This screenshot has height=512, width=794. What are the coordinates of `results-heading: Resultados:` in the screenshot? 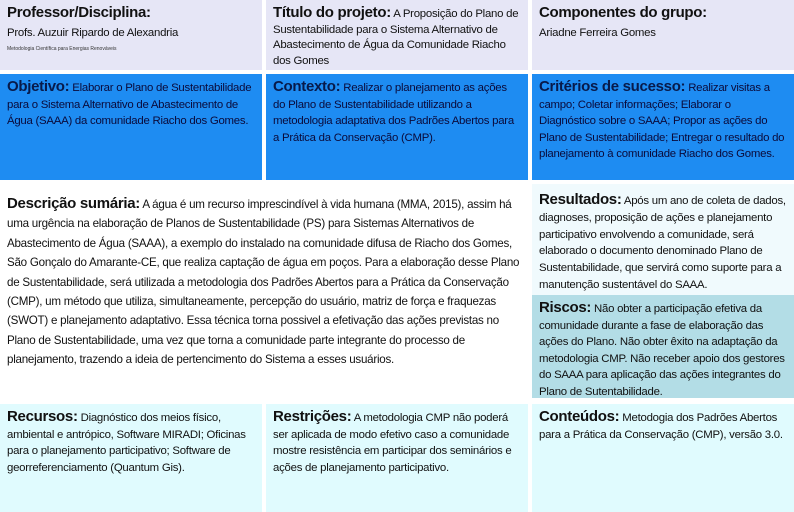 It's located at (580, 199).